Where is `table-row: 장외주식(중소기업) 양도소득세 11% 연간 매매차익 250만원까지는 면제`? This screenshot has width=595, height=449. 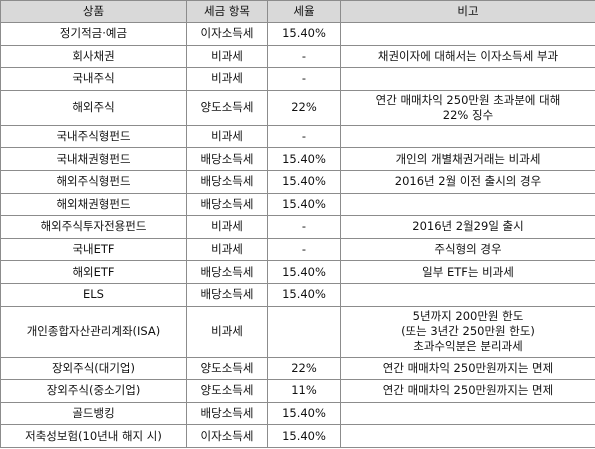 table-row: 장외주식(중소기업) 양도소득세 11% 연간 매매차익 250만원까지는 면제 is located at coordinates (297, 391).